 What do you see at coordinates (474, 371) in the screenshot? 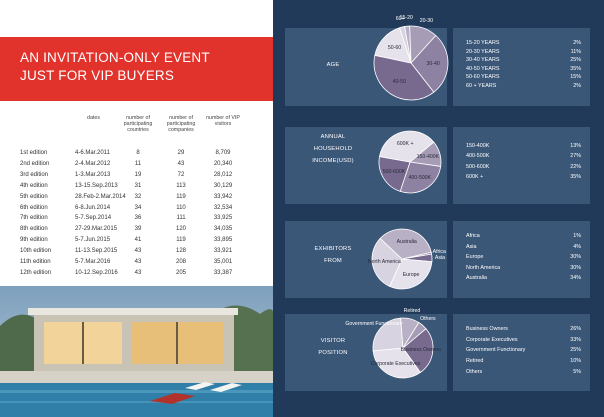
I see `legend-label: Others` at bounding box center [474, 371].